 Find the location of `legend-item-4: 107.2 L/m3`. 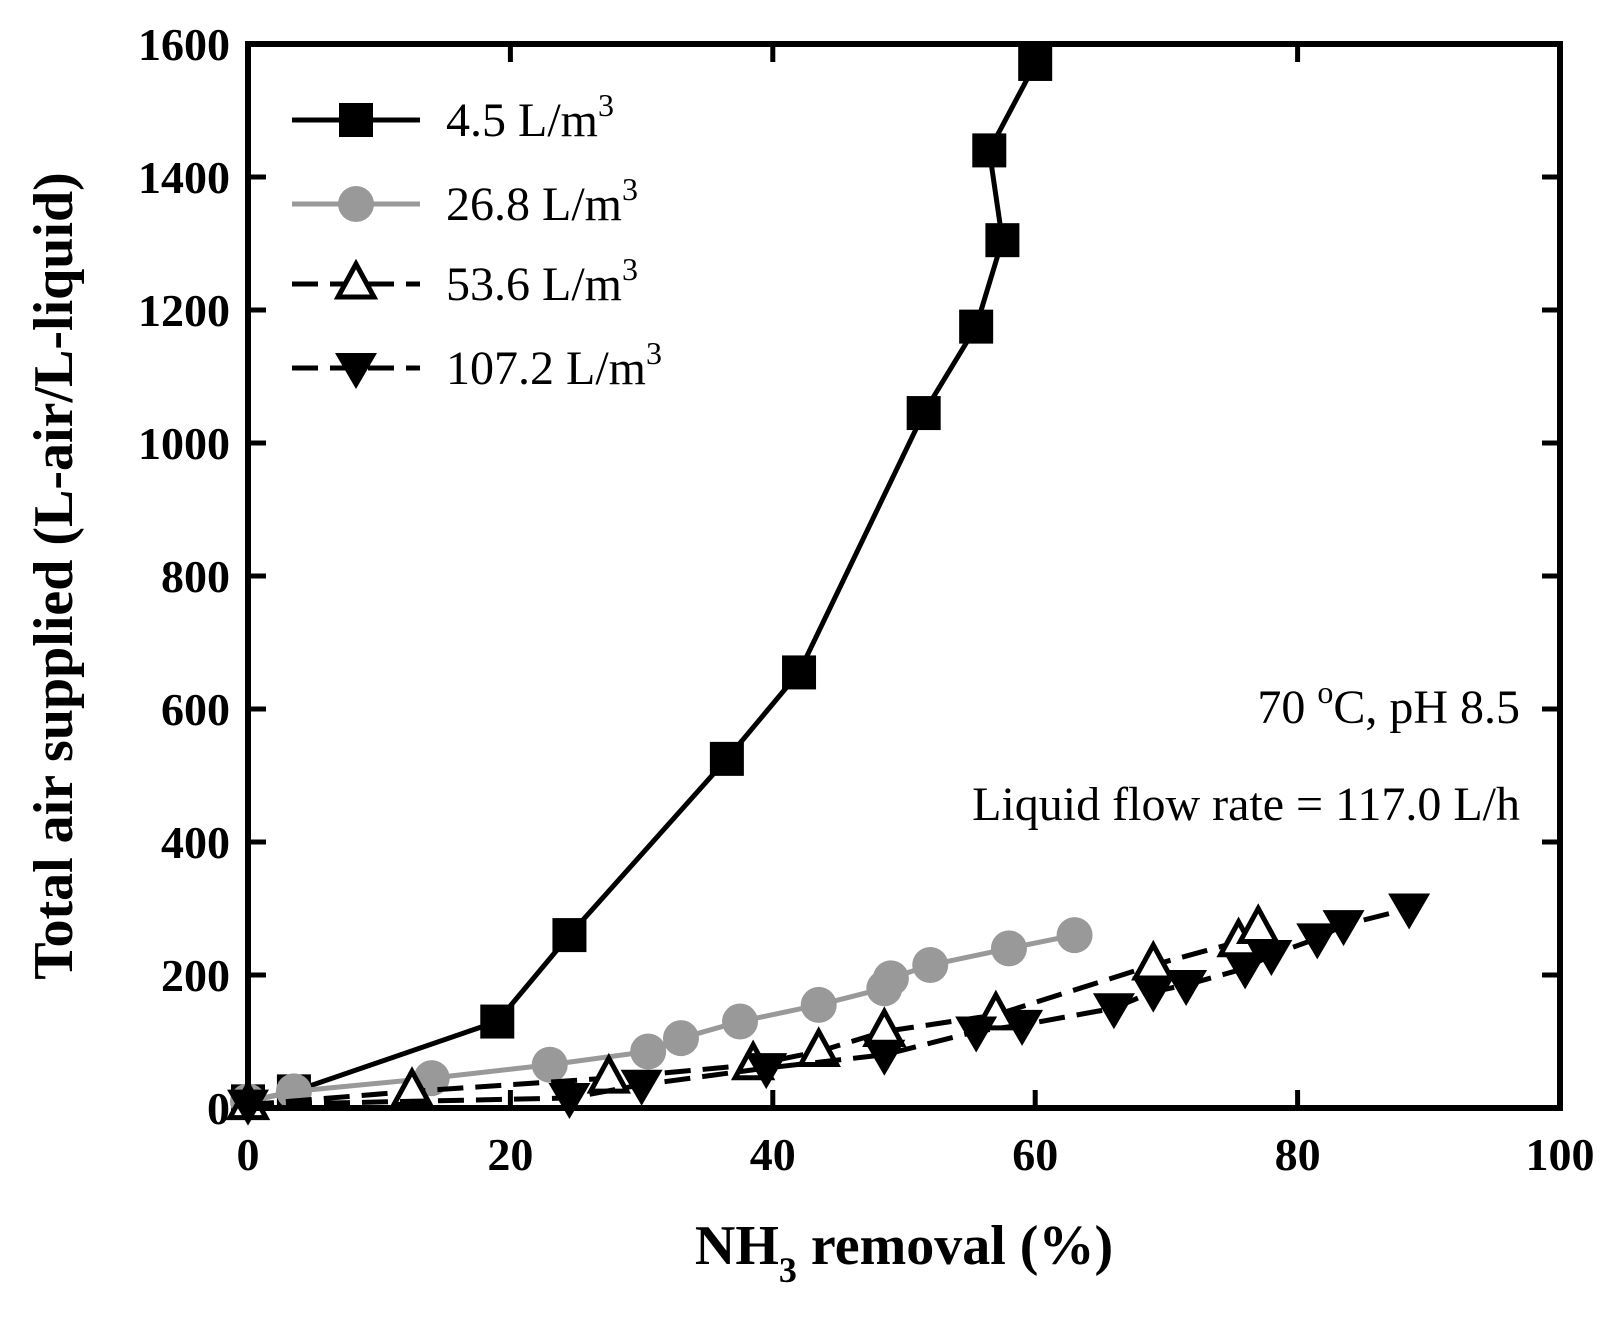

legend-item-4: 107.2 L/m3 is located at coordinates (477, 365).